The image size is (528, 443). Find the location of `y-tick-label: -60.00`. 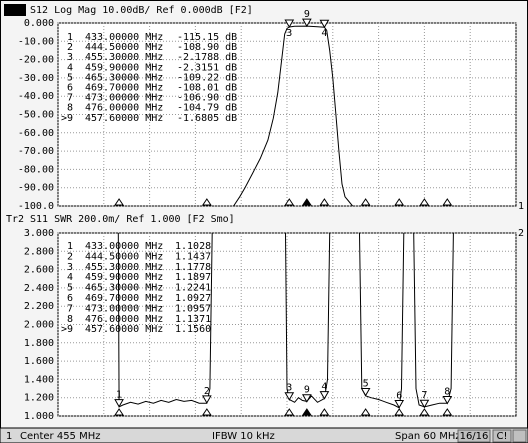

y-tick-label: -60.00 is located at coordinates (36, 133).